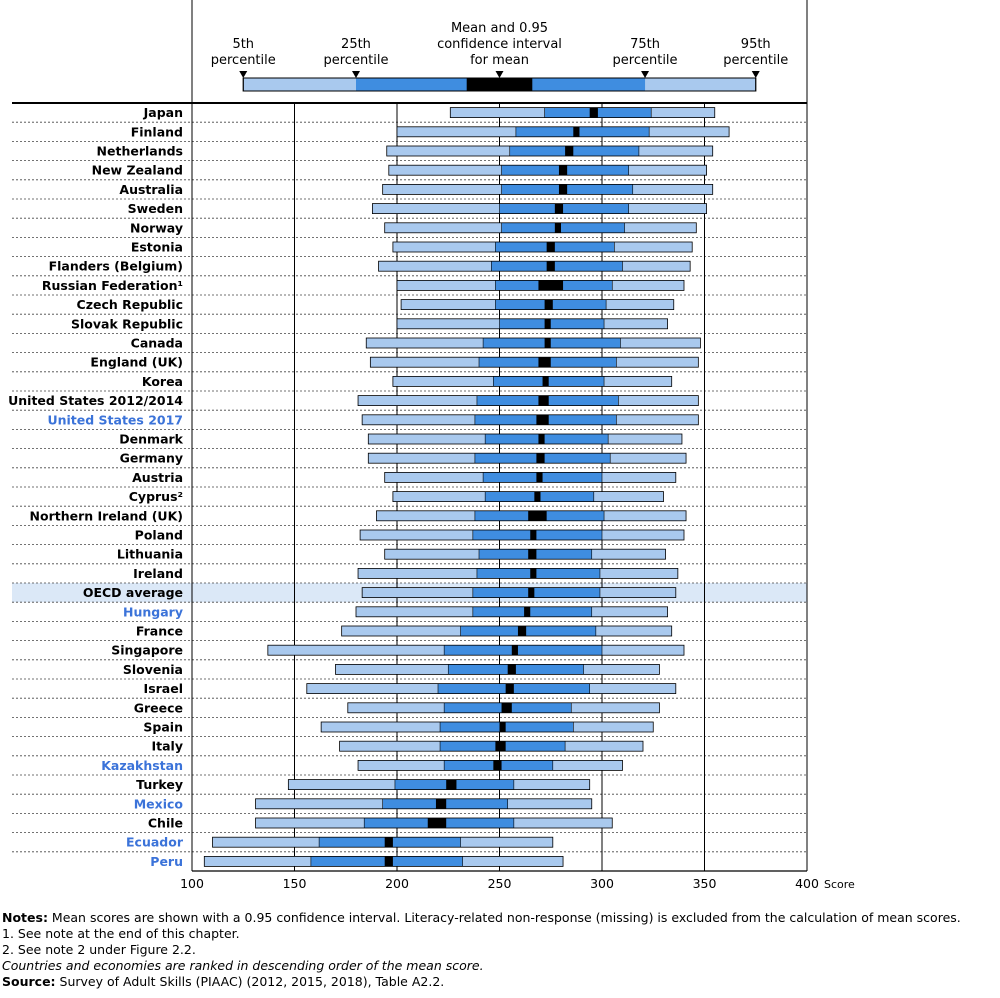 This screenshot has height=998, width=1000. Describe the element at coordinates (112, 285) in the screenshot. I see `row-label: Russian Federation¹` at that location.